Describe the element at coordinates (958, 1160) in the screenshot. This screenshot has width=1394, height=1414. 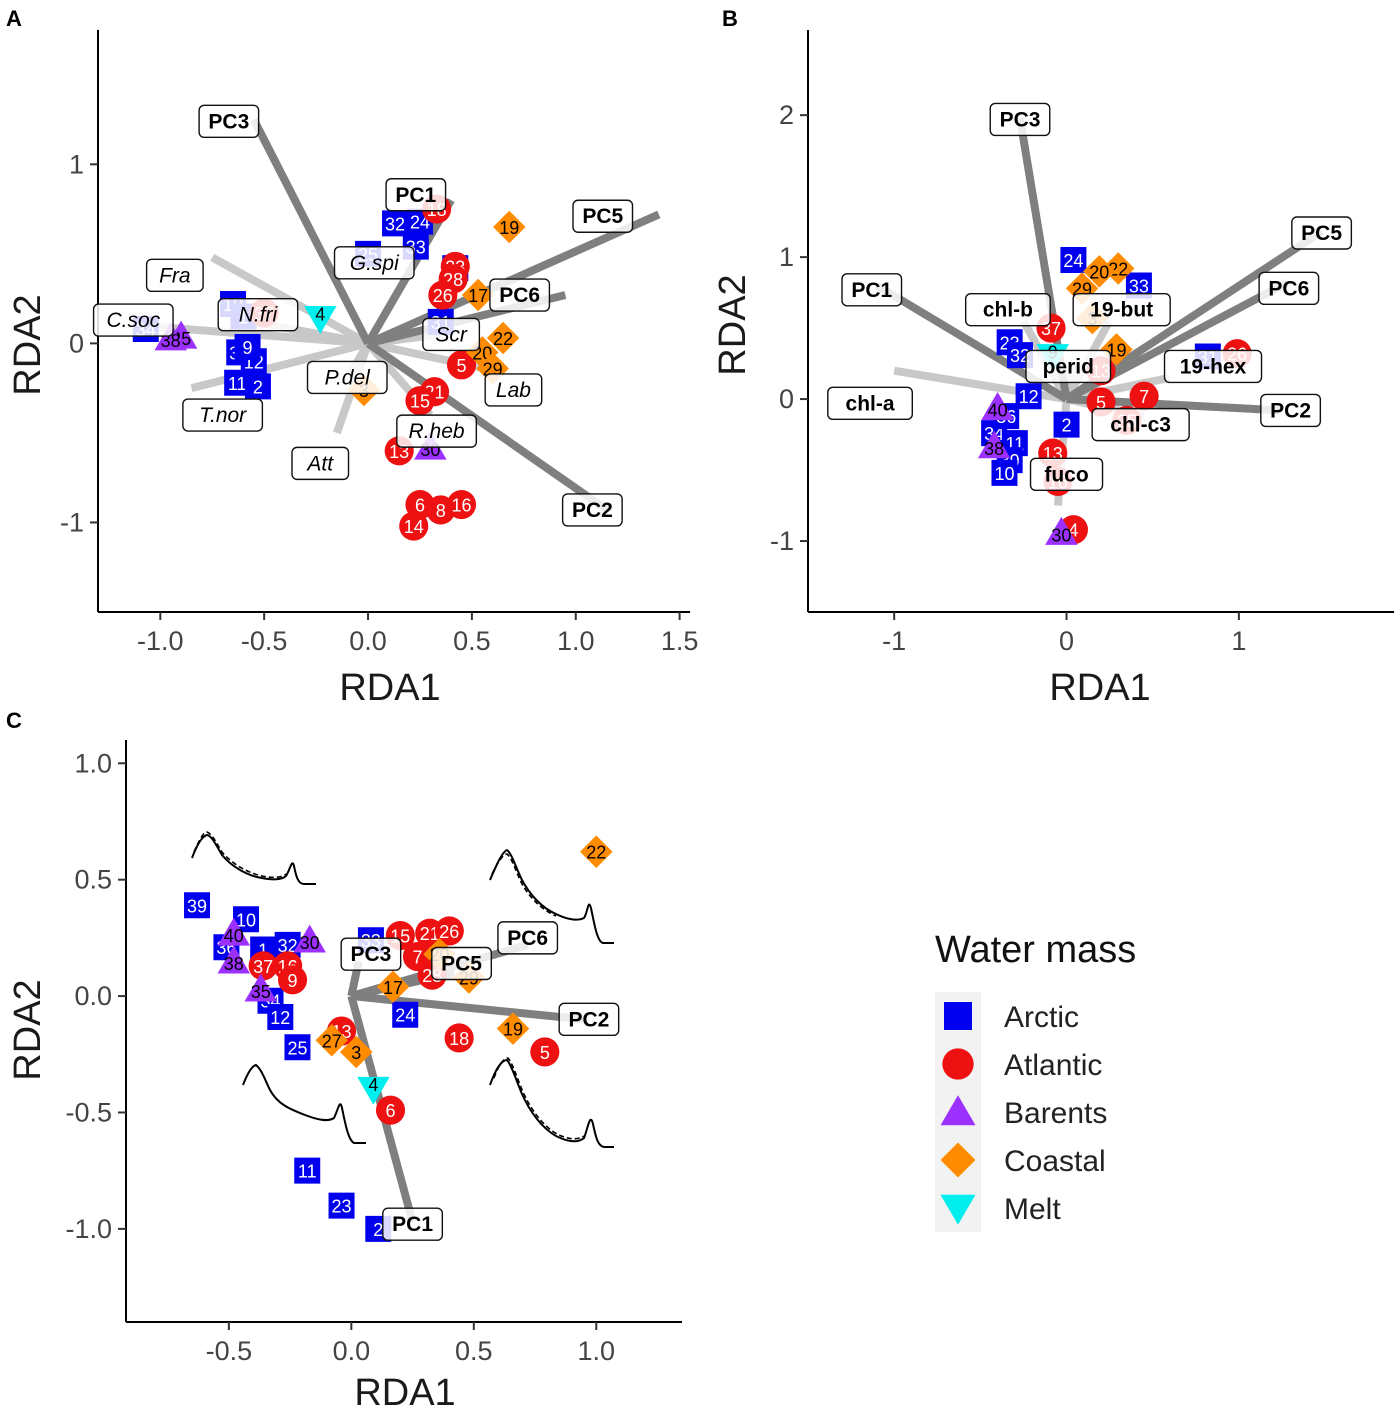
I see `diamond-icon` at that location.